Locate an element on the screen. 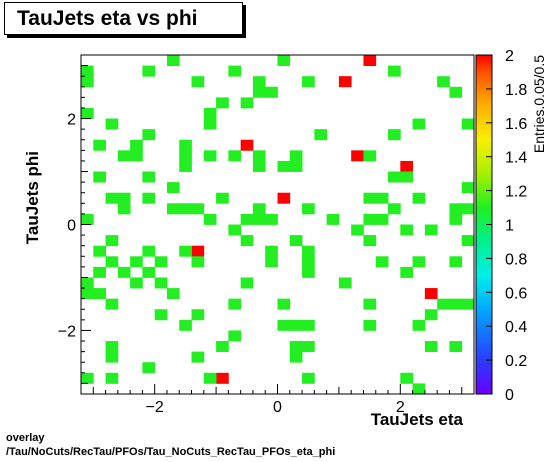 The width and height of the screenshot is (546, 462). chart-title: TauJets eta vs phi is located at coordinates (107, 18).